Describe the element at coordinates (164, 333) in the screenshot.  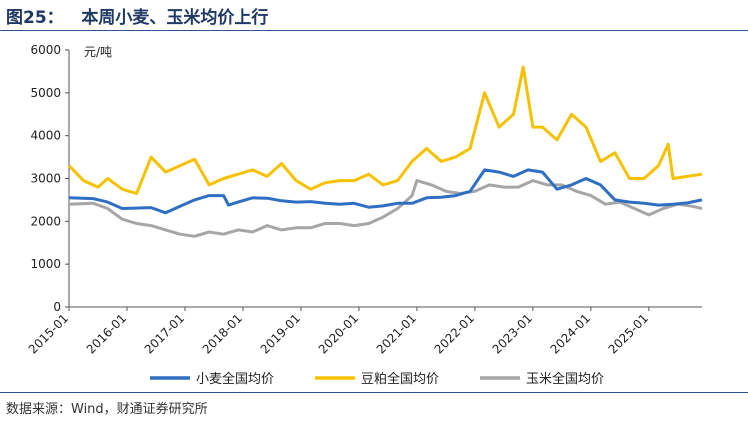
I see `x-tick-label: 2017-01` at that location.